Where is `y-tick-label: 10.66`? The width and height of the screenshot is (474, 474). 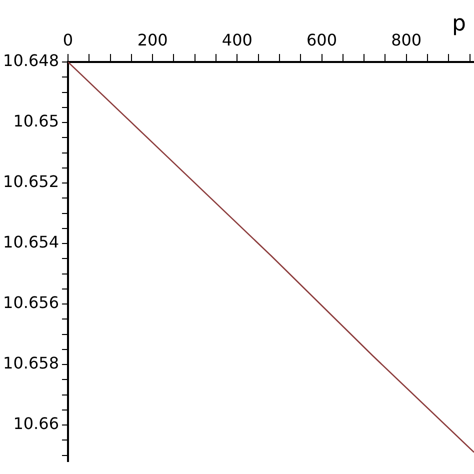 y-tick-label: 10.66 is located at coordinates (36, 424).